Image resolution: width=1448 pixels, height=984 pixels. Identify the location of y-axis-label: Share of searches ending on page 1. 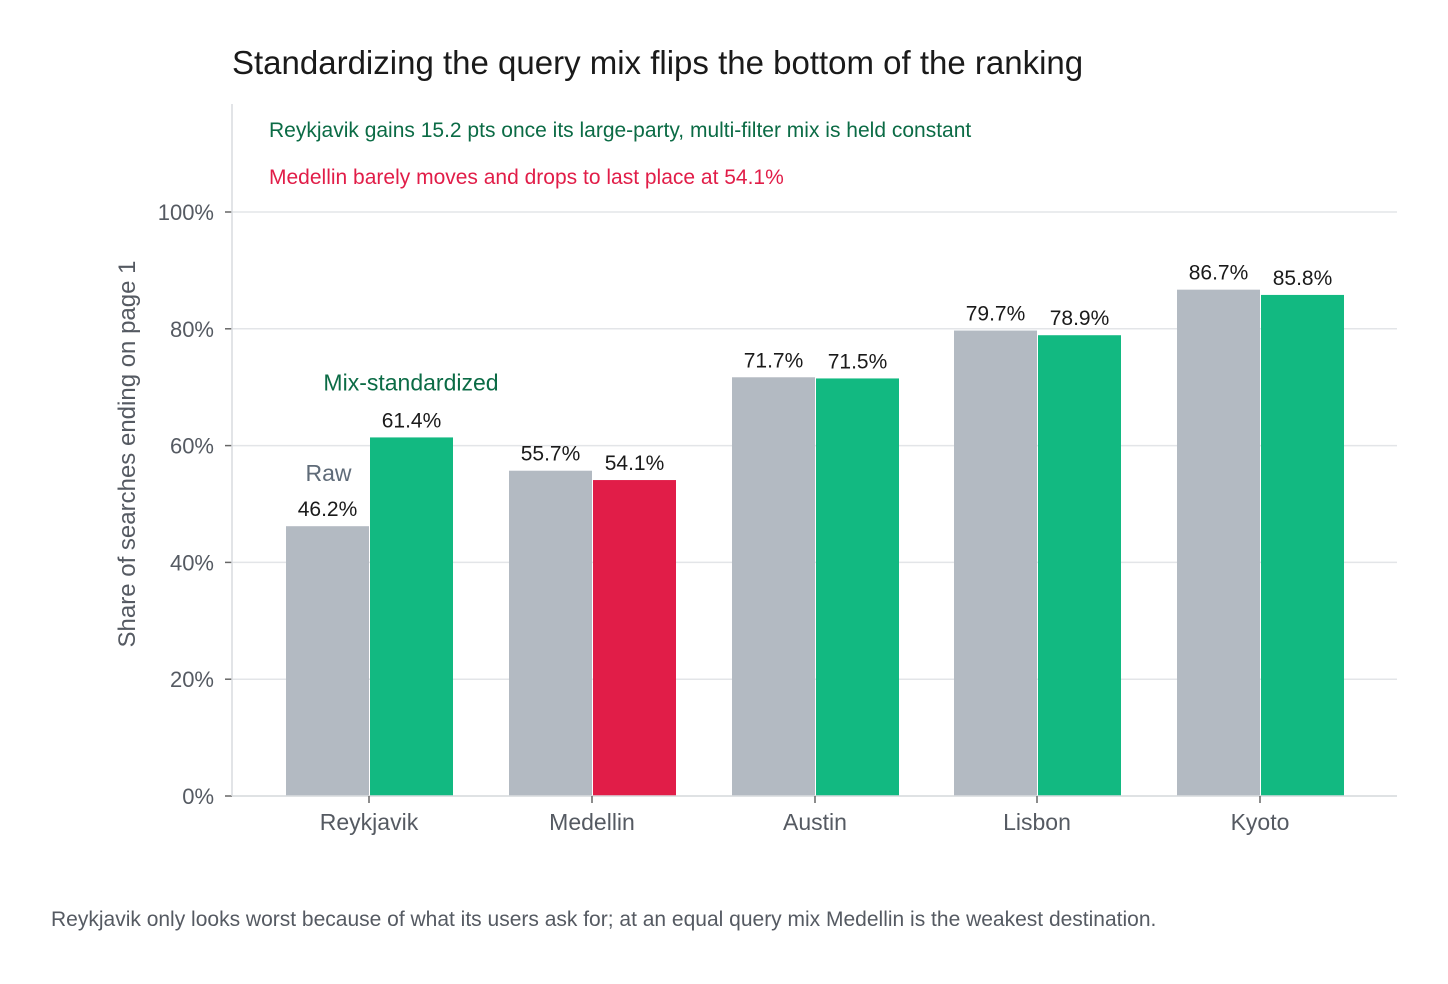
(127, 454).